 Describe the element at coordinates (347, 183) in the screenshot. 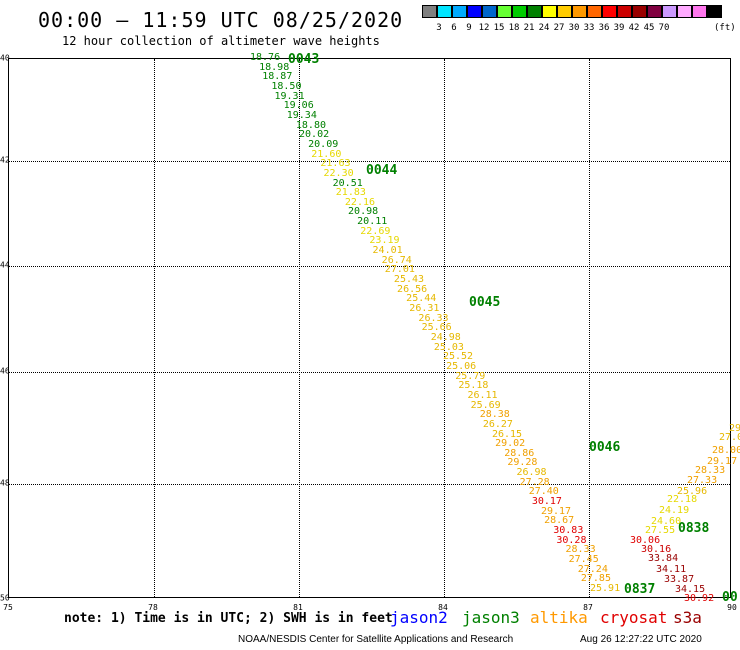

I see `wave-height-value: 20.51` at that location.